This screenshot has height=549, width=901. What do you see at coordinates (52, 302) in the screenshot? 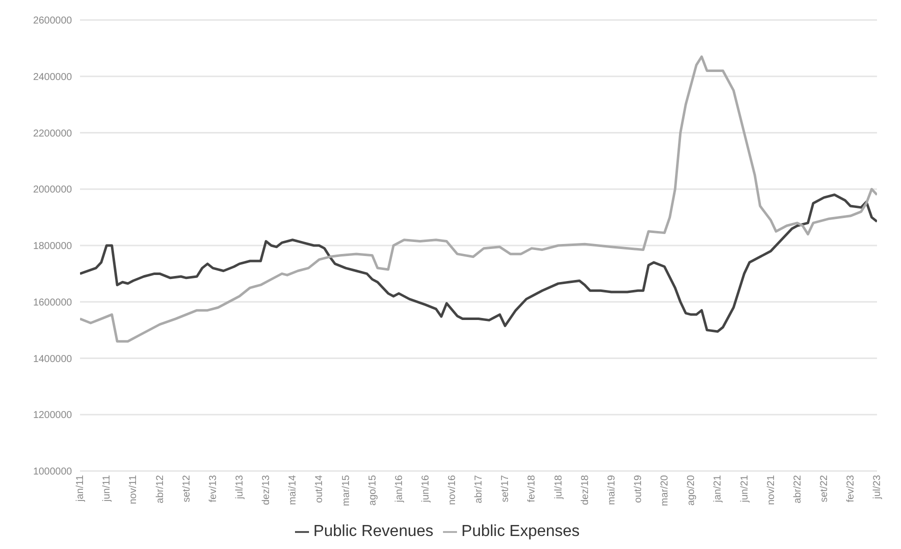
I see `y-tick-label: 1600000` at bounding box center [52, 302].